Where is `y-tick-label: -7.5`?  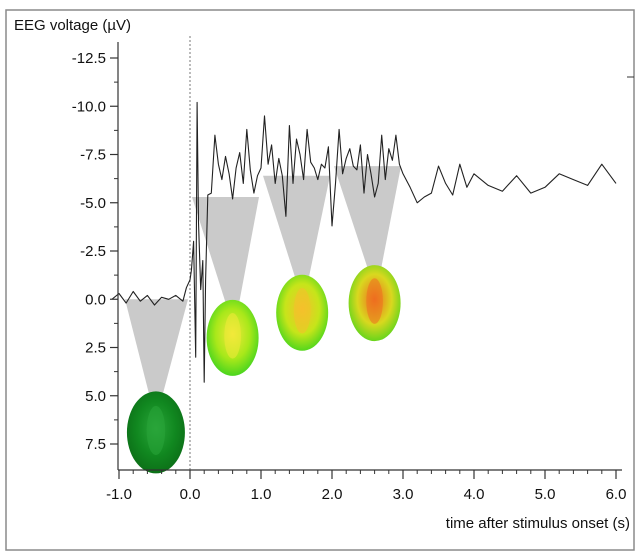
y-tick-label: -7.5 is located at coordinates (93, 155).